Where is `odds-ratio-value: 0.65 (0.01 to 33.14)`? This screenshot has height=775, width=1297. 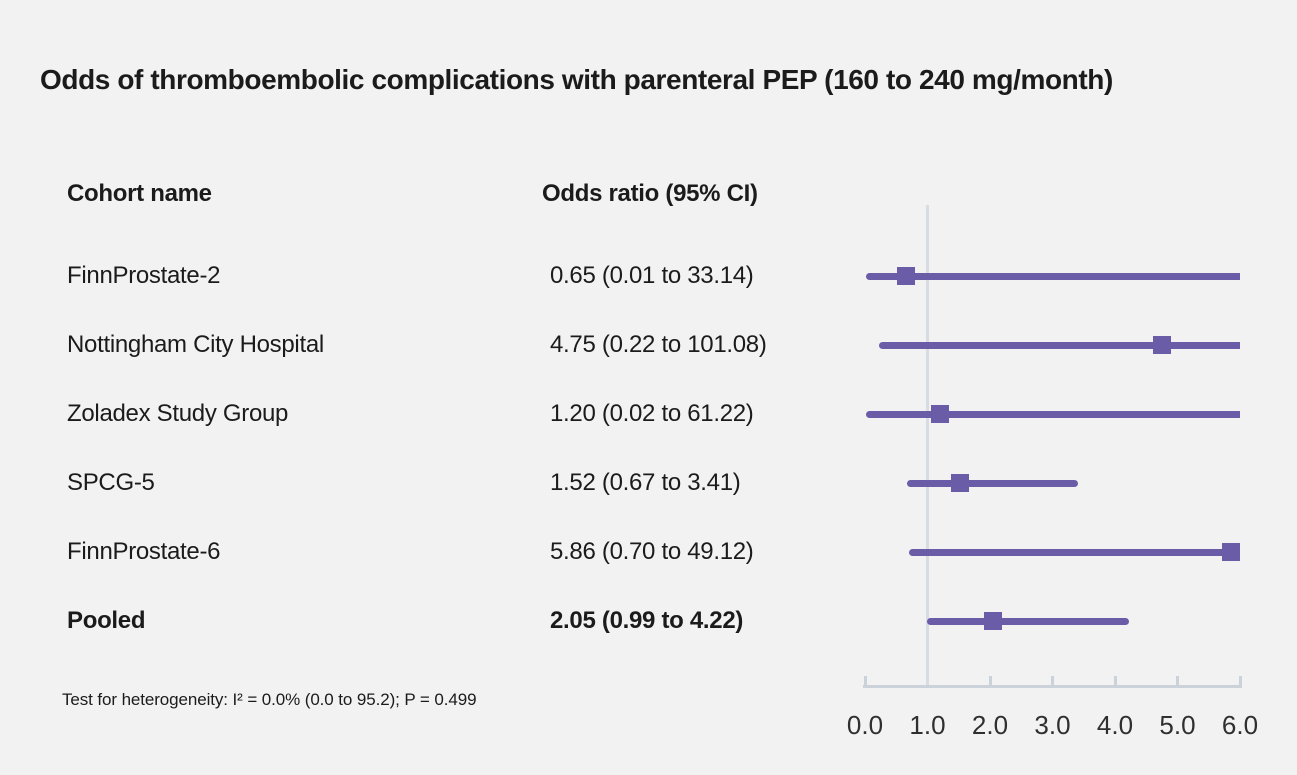
odds-ratio-value: 0.65 (0.01 to 33.14) is located at coordinates (652, 275).